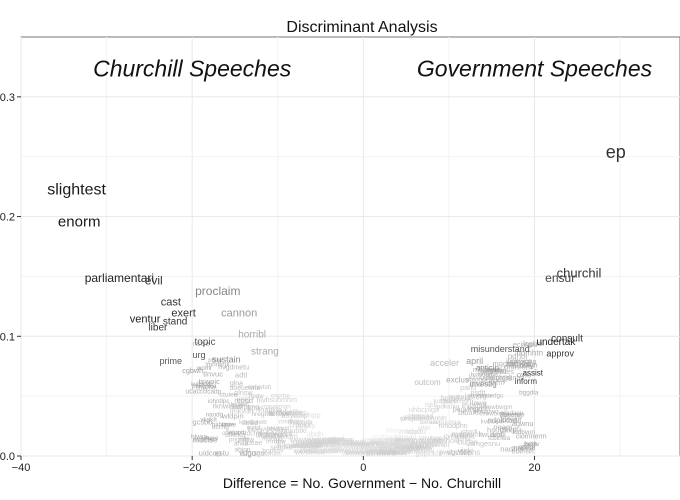 This screenshot has height=500, width=680. What do you see at coordinates (215, 360) in the screenshot?
I see `cloud-word: phue` at bounding box center [215, 360].